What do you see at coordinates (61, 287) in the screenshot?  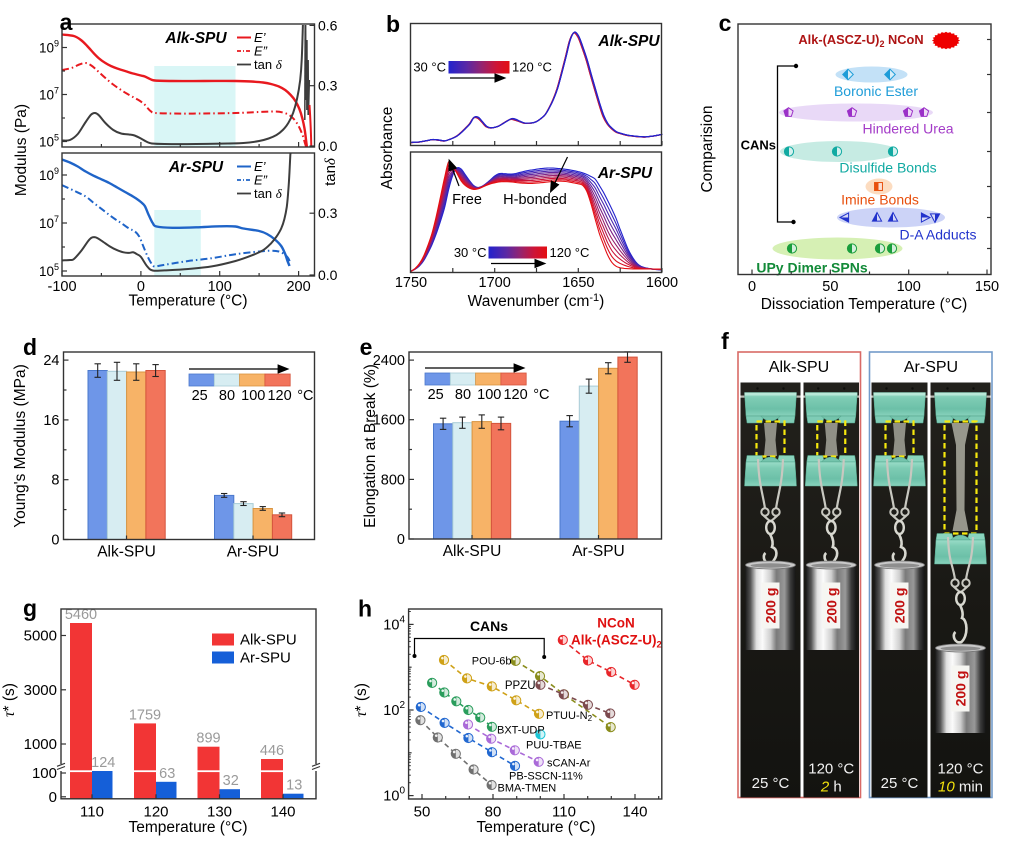 I see `svg-text: -100` at bounding box center [61, 287].